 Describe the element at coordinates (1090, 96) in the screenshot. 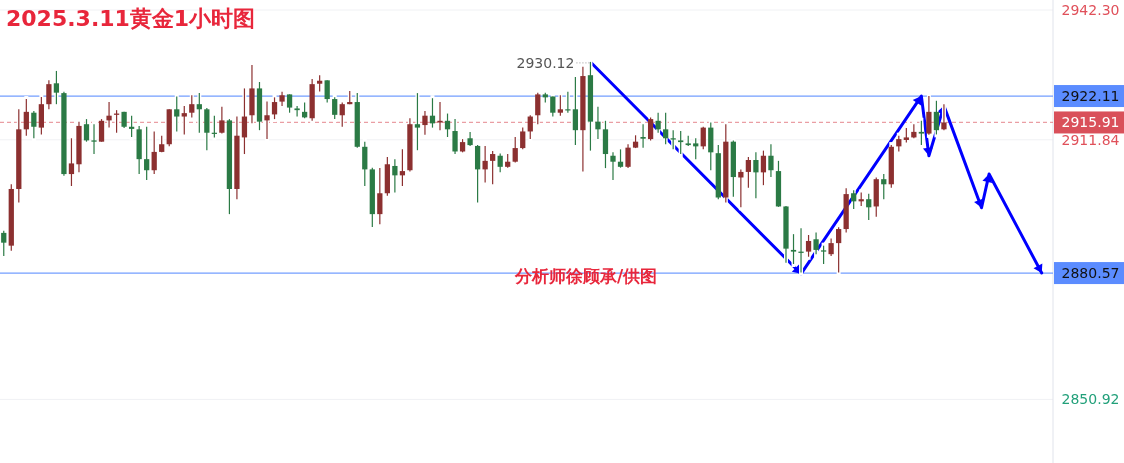

I see `ref-line-label: 2922.11` at that location.